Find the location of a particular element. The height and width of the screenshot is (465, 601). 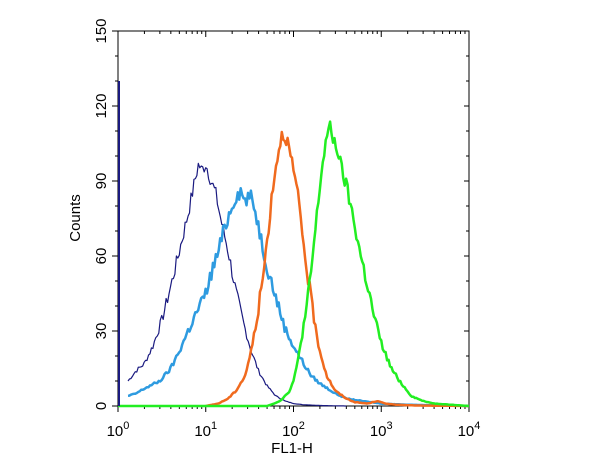

x-tick-label: 10¹ is located at coordinates (205, 430).